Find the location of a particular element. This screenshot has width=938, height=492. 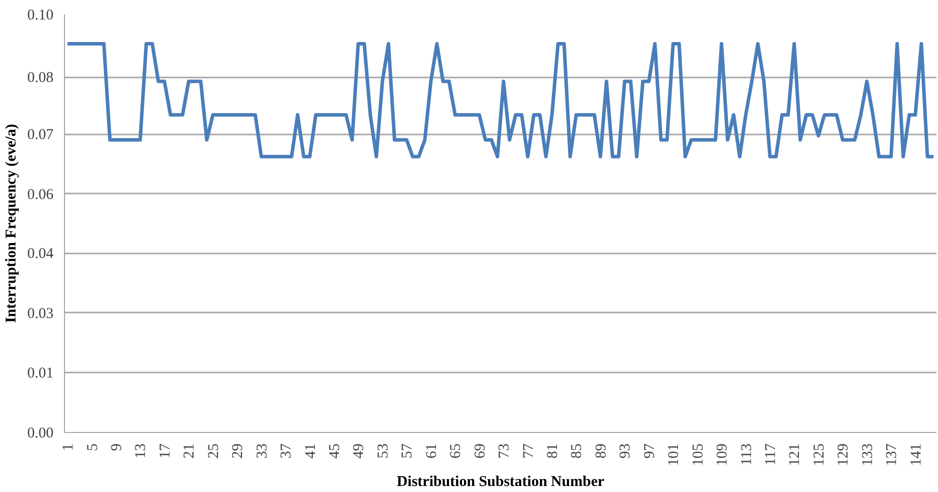

y-tick-label: 0.04 is located at coordinates (40, 254).